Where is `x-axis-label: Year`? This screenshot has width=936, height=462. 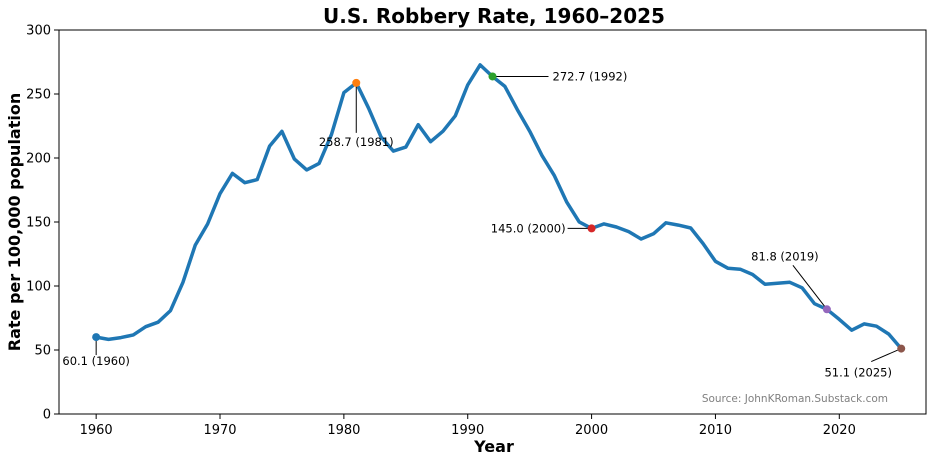
x-axis-label: Year is located at coordinates (493, 446).